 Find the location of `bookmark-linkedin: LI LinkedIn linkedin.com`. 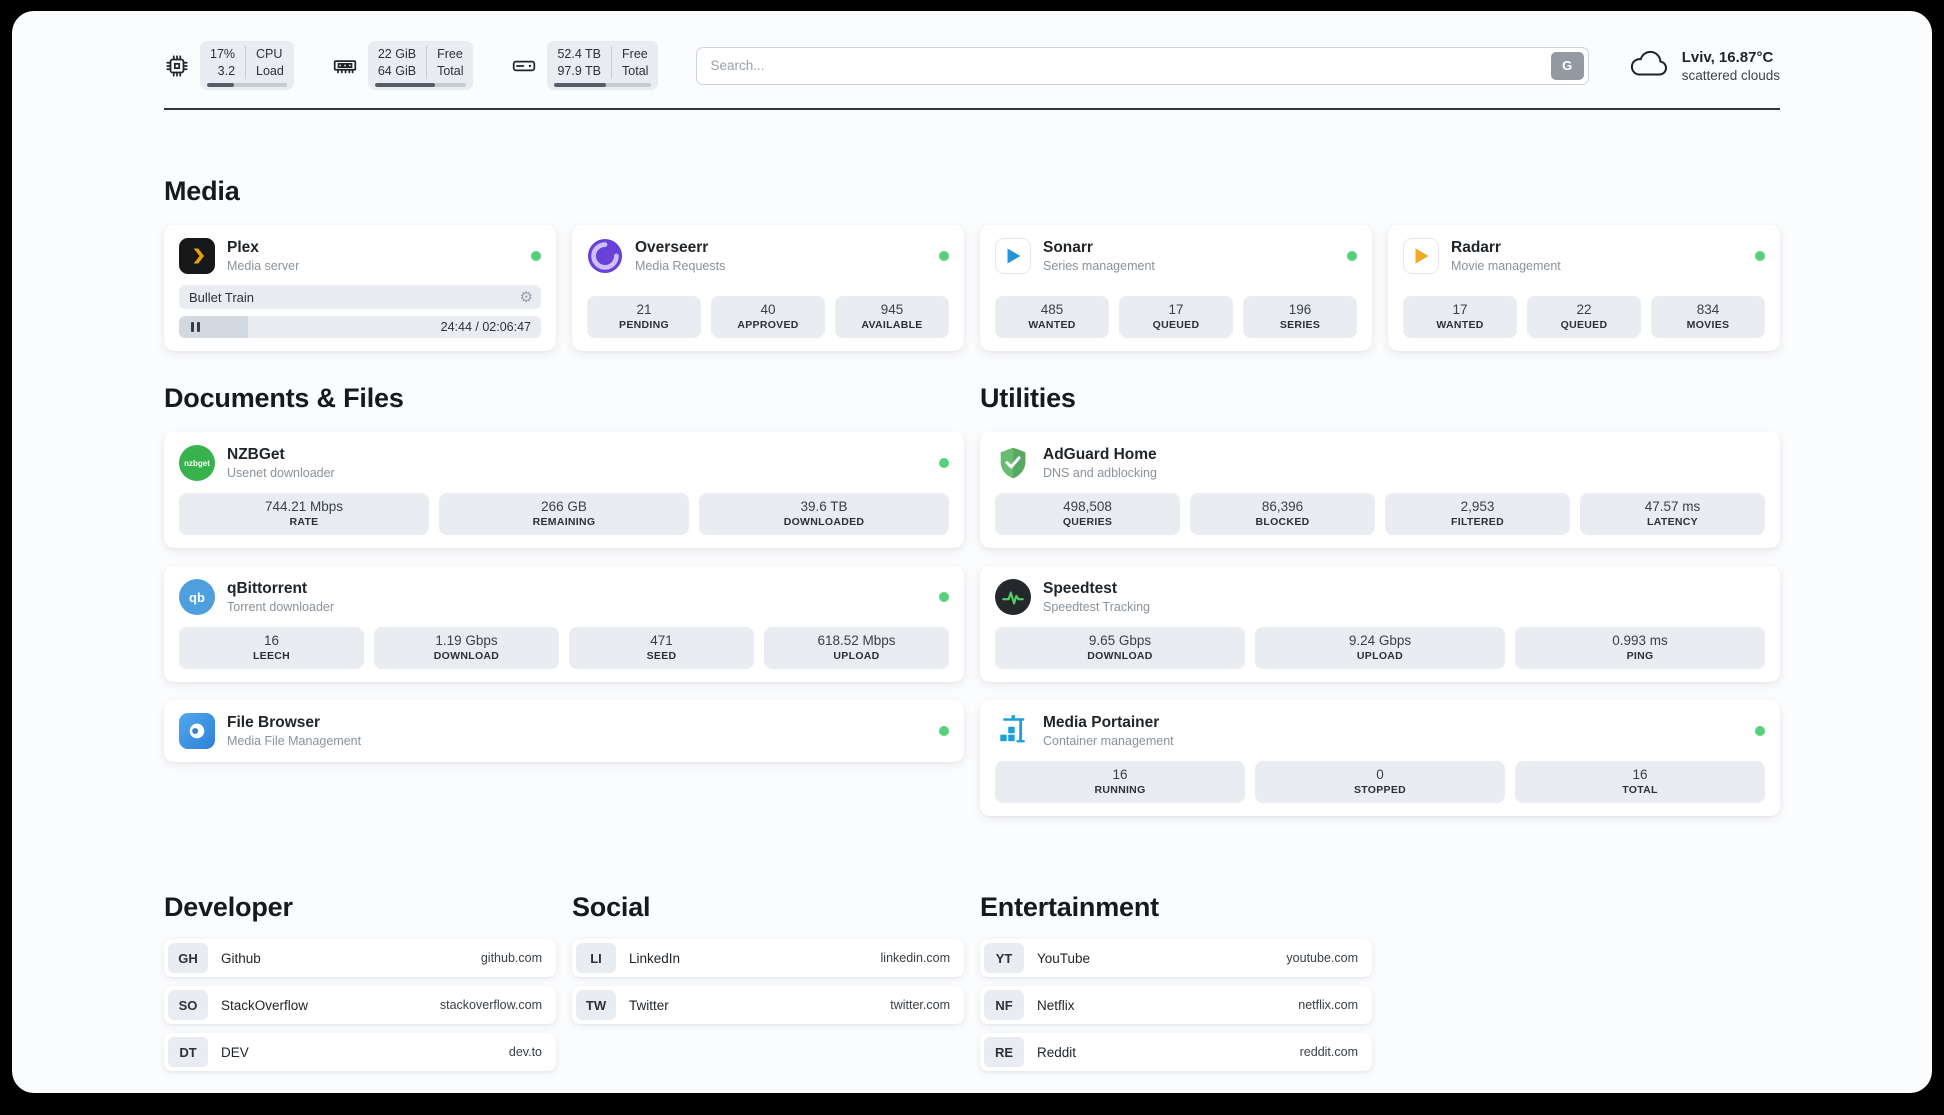

bookmark-linkedin: LI LinkedIn linkedin.com is located at coordinates (768, 958).